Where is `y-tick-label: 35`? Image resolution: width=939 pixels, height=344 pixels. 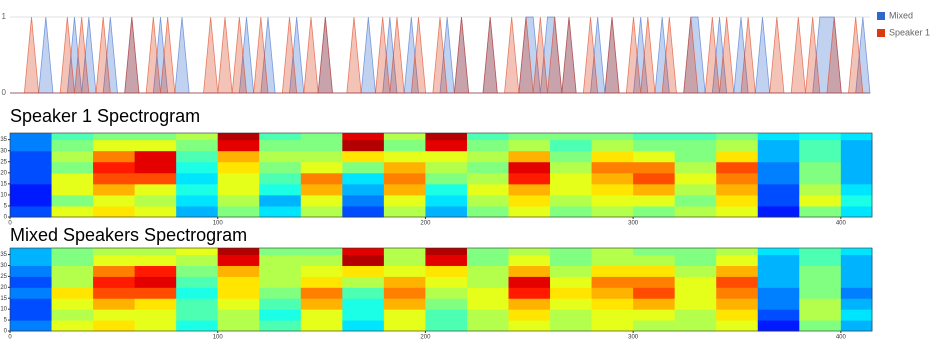 y-tick-label: 35 is located at coordinates (3, 140).